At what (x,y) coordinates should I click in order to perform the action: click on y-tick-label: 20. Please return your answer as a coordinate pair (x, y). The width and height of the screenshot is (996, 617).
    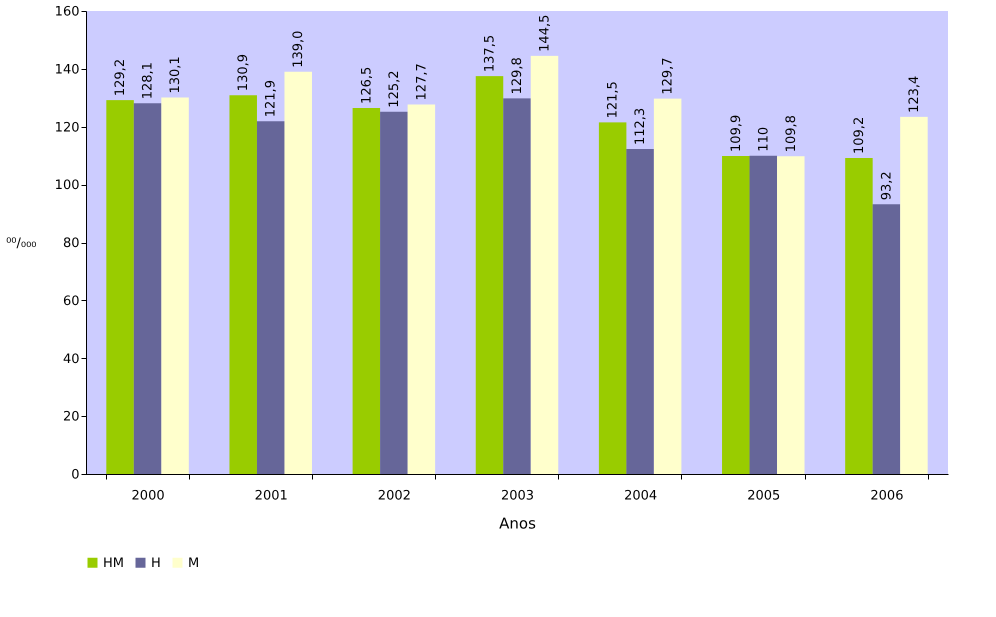
    Looking at the image, I should click on (71, 417).